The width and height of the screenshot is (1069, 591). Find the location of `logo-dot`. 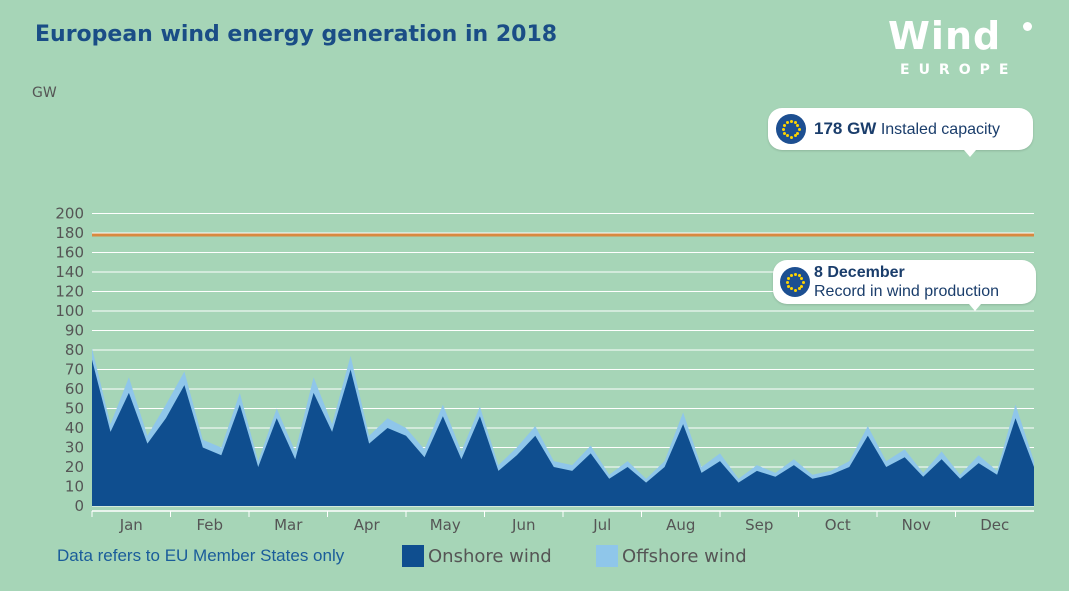

logo-dot is located at coordinates (1027, 26).